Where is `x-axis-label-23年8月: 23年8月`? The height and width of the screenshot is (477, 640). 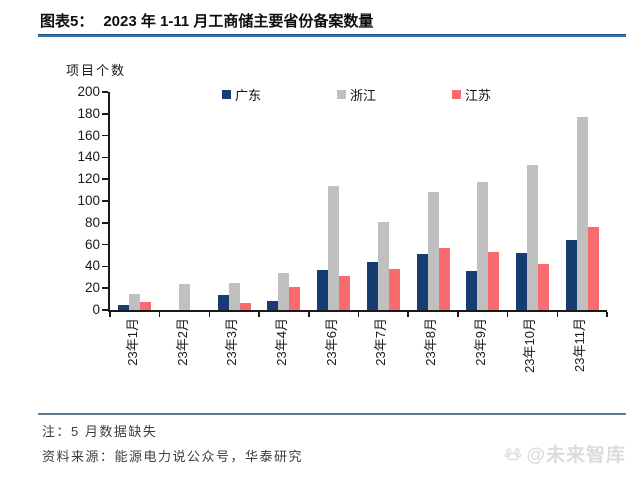 x-axis-label-23年8月: 23年8月 is located at coordinates (431, 342).